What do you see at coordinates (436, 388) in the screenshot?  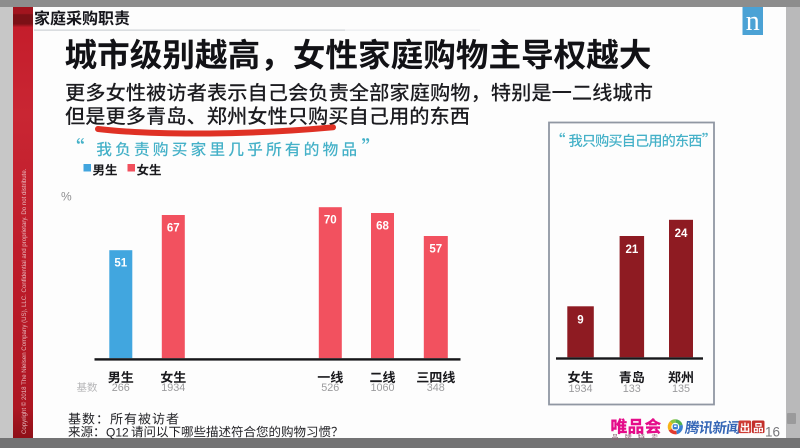 I see `svg-text: 348` at bounding box center [436, 388].